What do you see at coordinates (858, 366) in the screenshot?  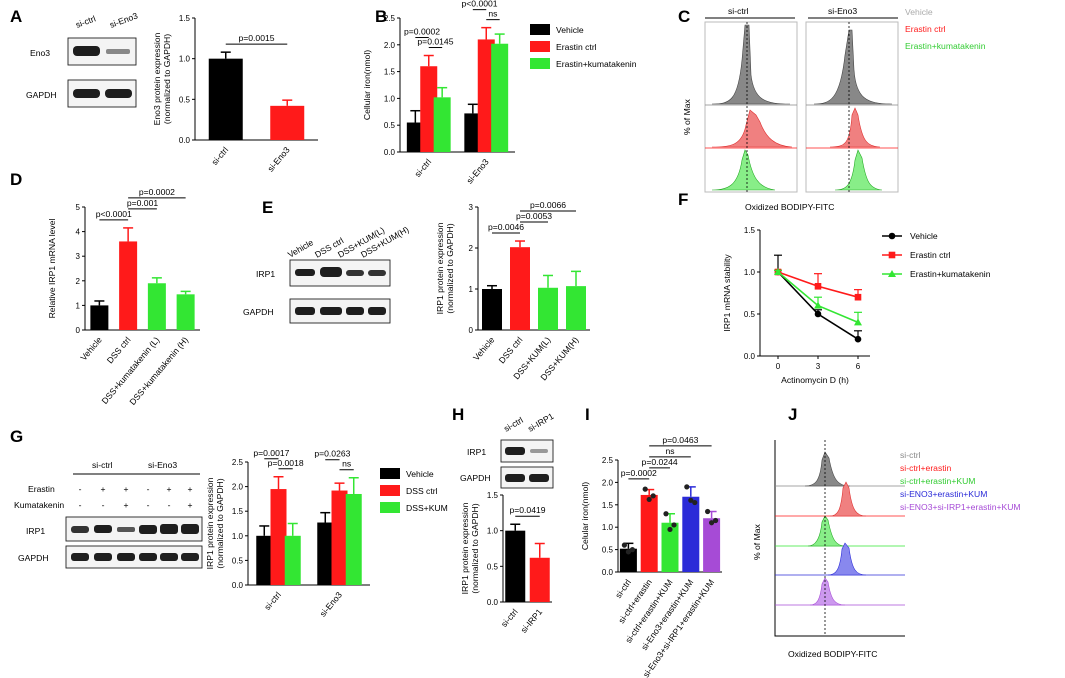 I see `F-xtick-label-2: 6` at bounding box center [858, 366].